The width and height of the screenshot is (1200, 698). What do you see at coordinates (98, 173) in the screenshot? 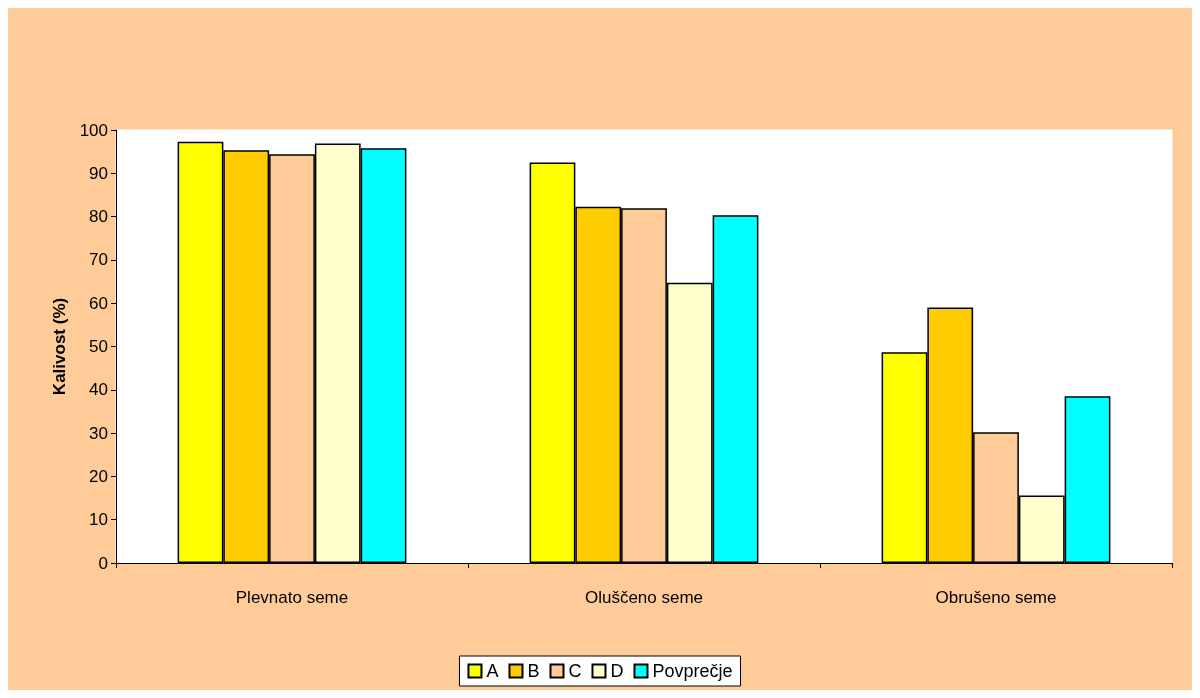
I see `y-tick-label: 90` at bounding box center [98, 173].